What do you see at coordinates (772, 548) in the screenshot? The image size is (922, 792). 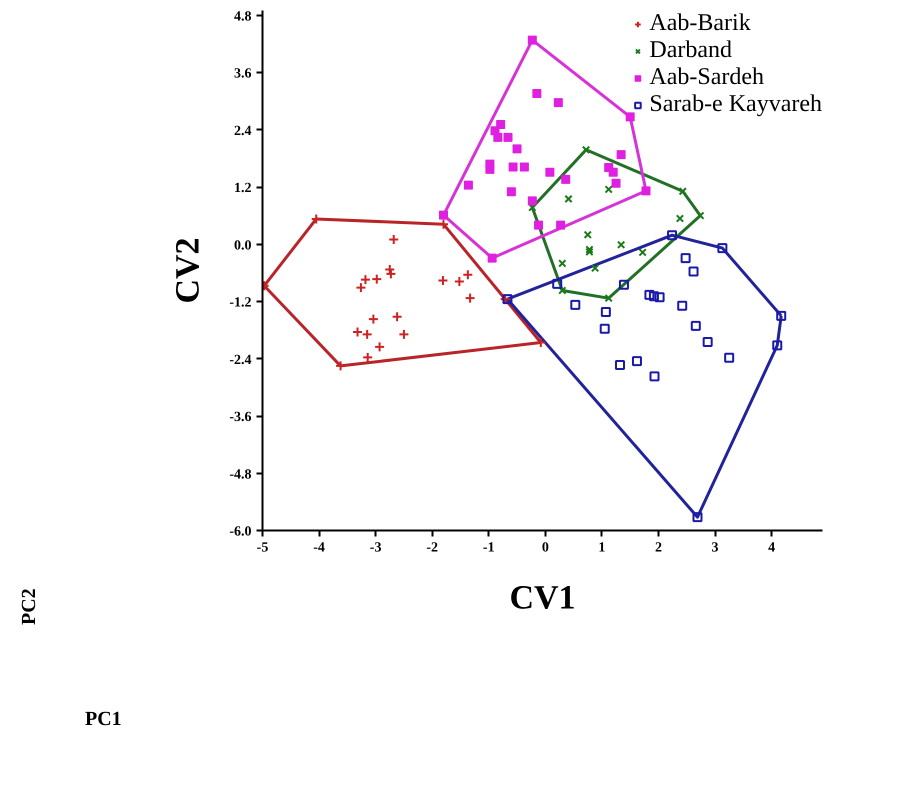 I see `x-tick-label: 4` at bounding box center [772, 548].